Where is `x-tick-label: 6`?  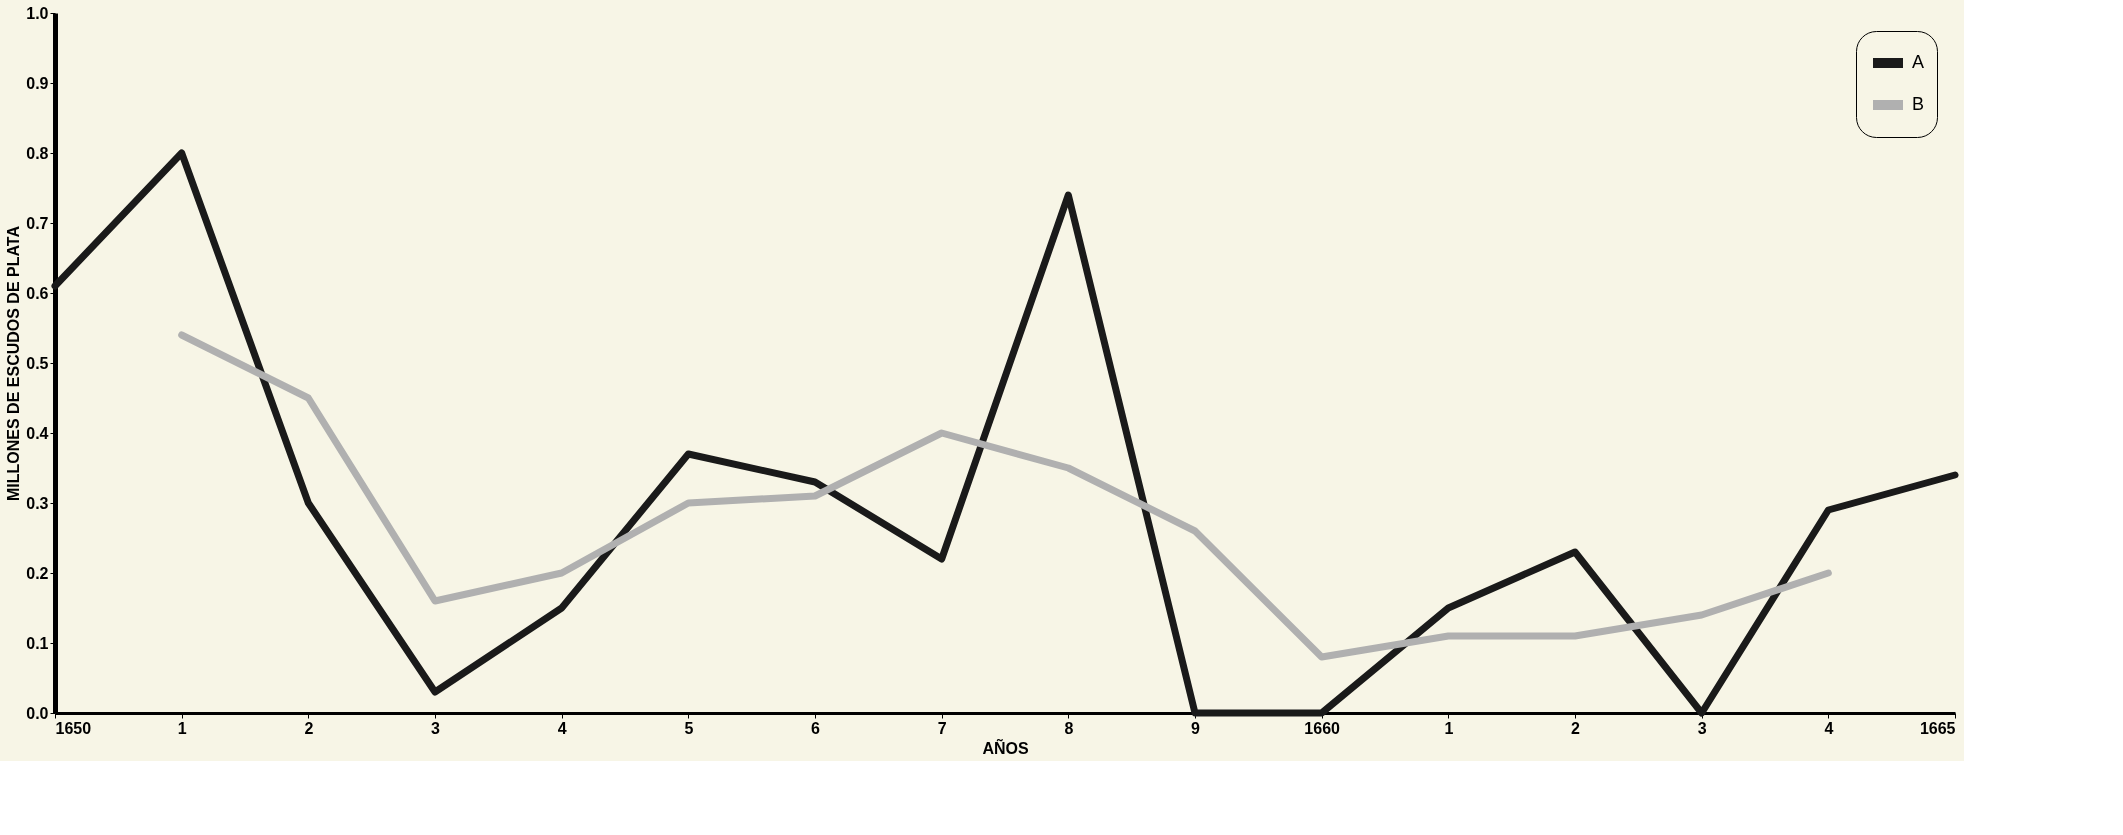 x-tick-label: 6 is located at coordinates (816, 728).